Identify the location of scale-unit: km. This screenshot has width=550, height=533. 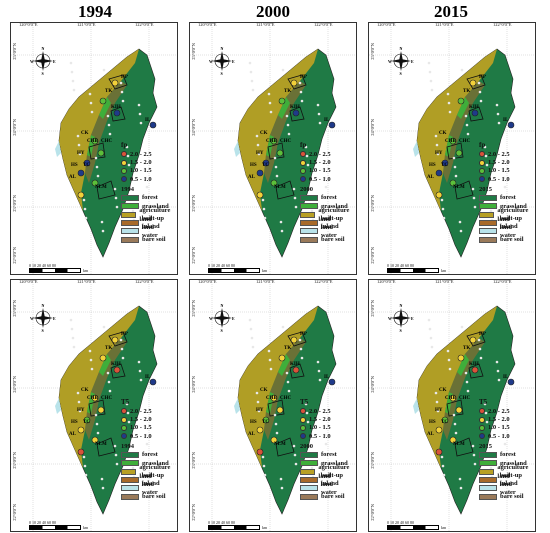
(444, 270).